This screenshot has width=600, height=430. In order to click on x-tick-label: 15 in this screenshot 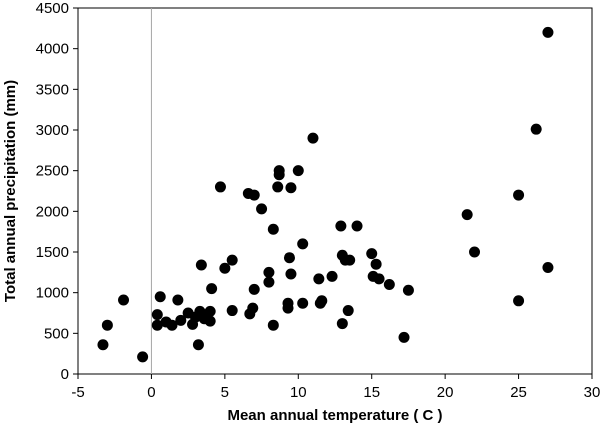, I will do `click(371, 392)`.